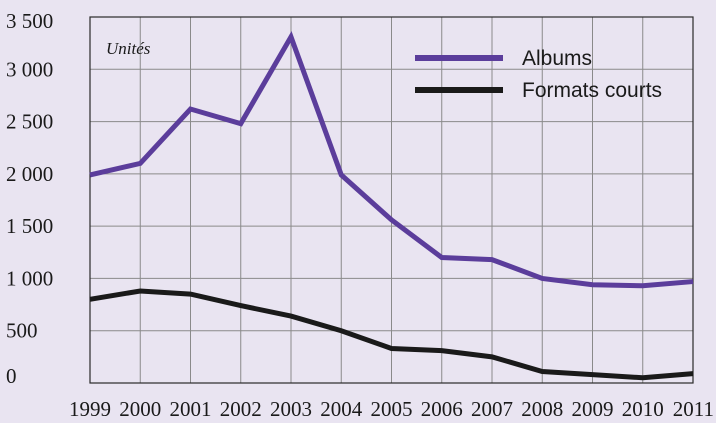 The width and height of the screenshot is (716, 423). Describe the element at coordinates (140, 409) in the screenshot. I see `x-tick-label: 2000` at that location.